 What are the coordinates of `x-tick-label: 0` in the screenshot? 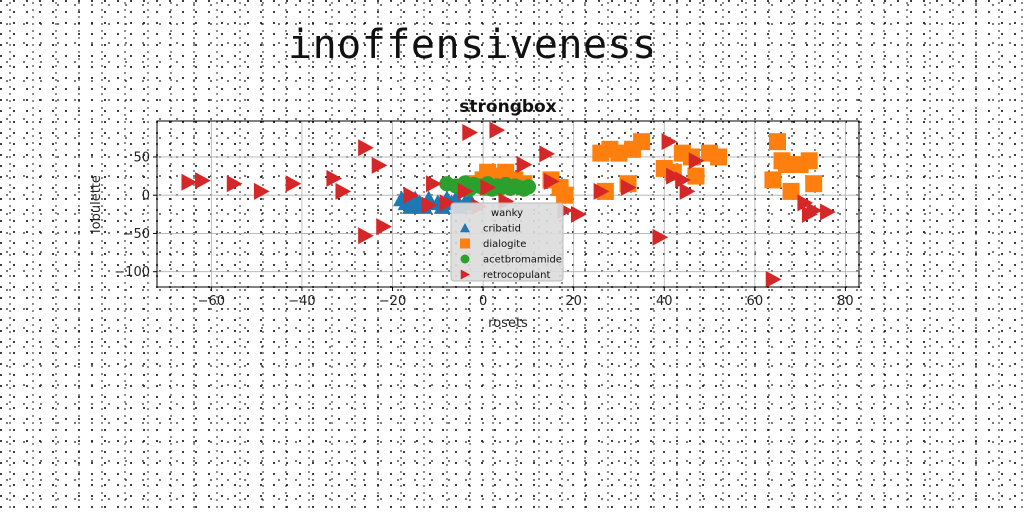 It's located at (483, 301).